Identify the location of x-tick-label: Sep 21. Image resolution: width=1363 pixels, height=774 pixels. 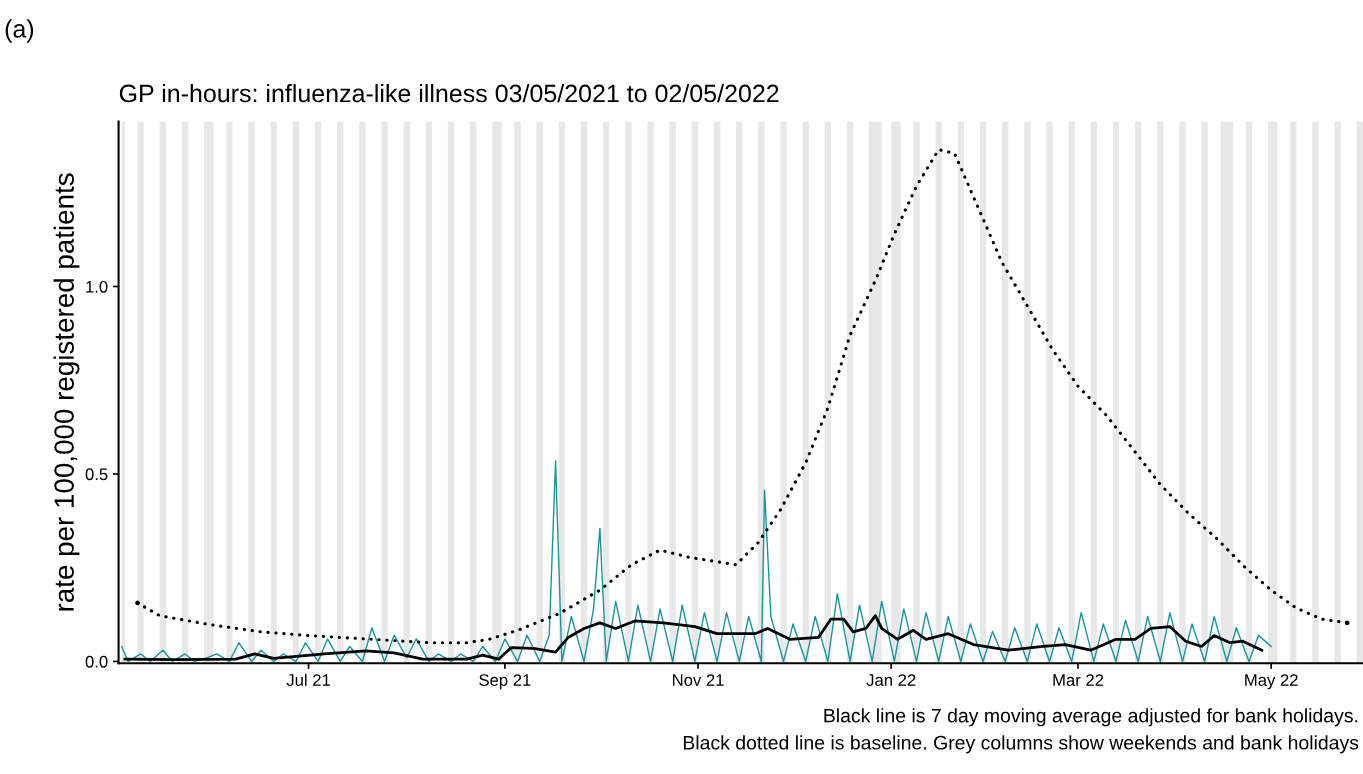
(505, 682).